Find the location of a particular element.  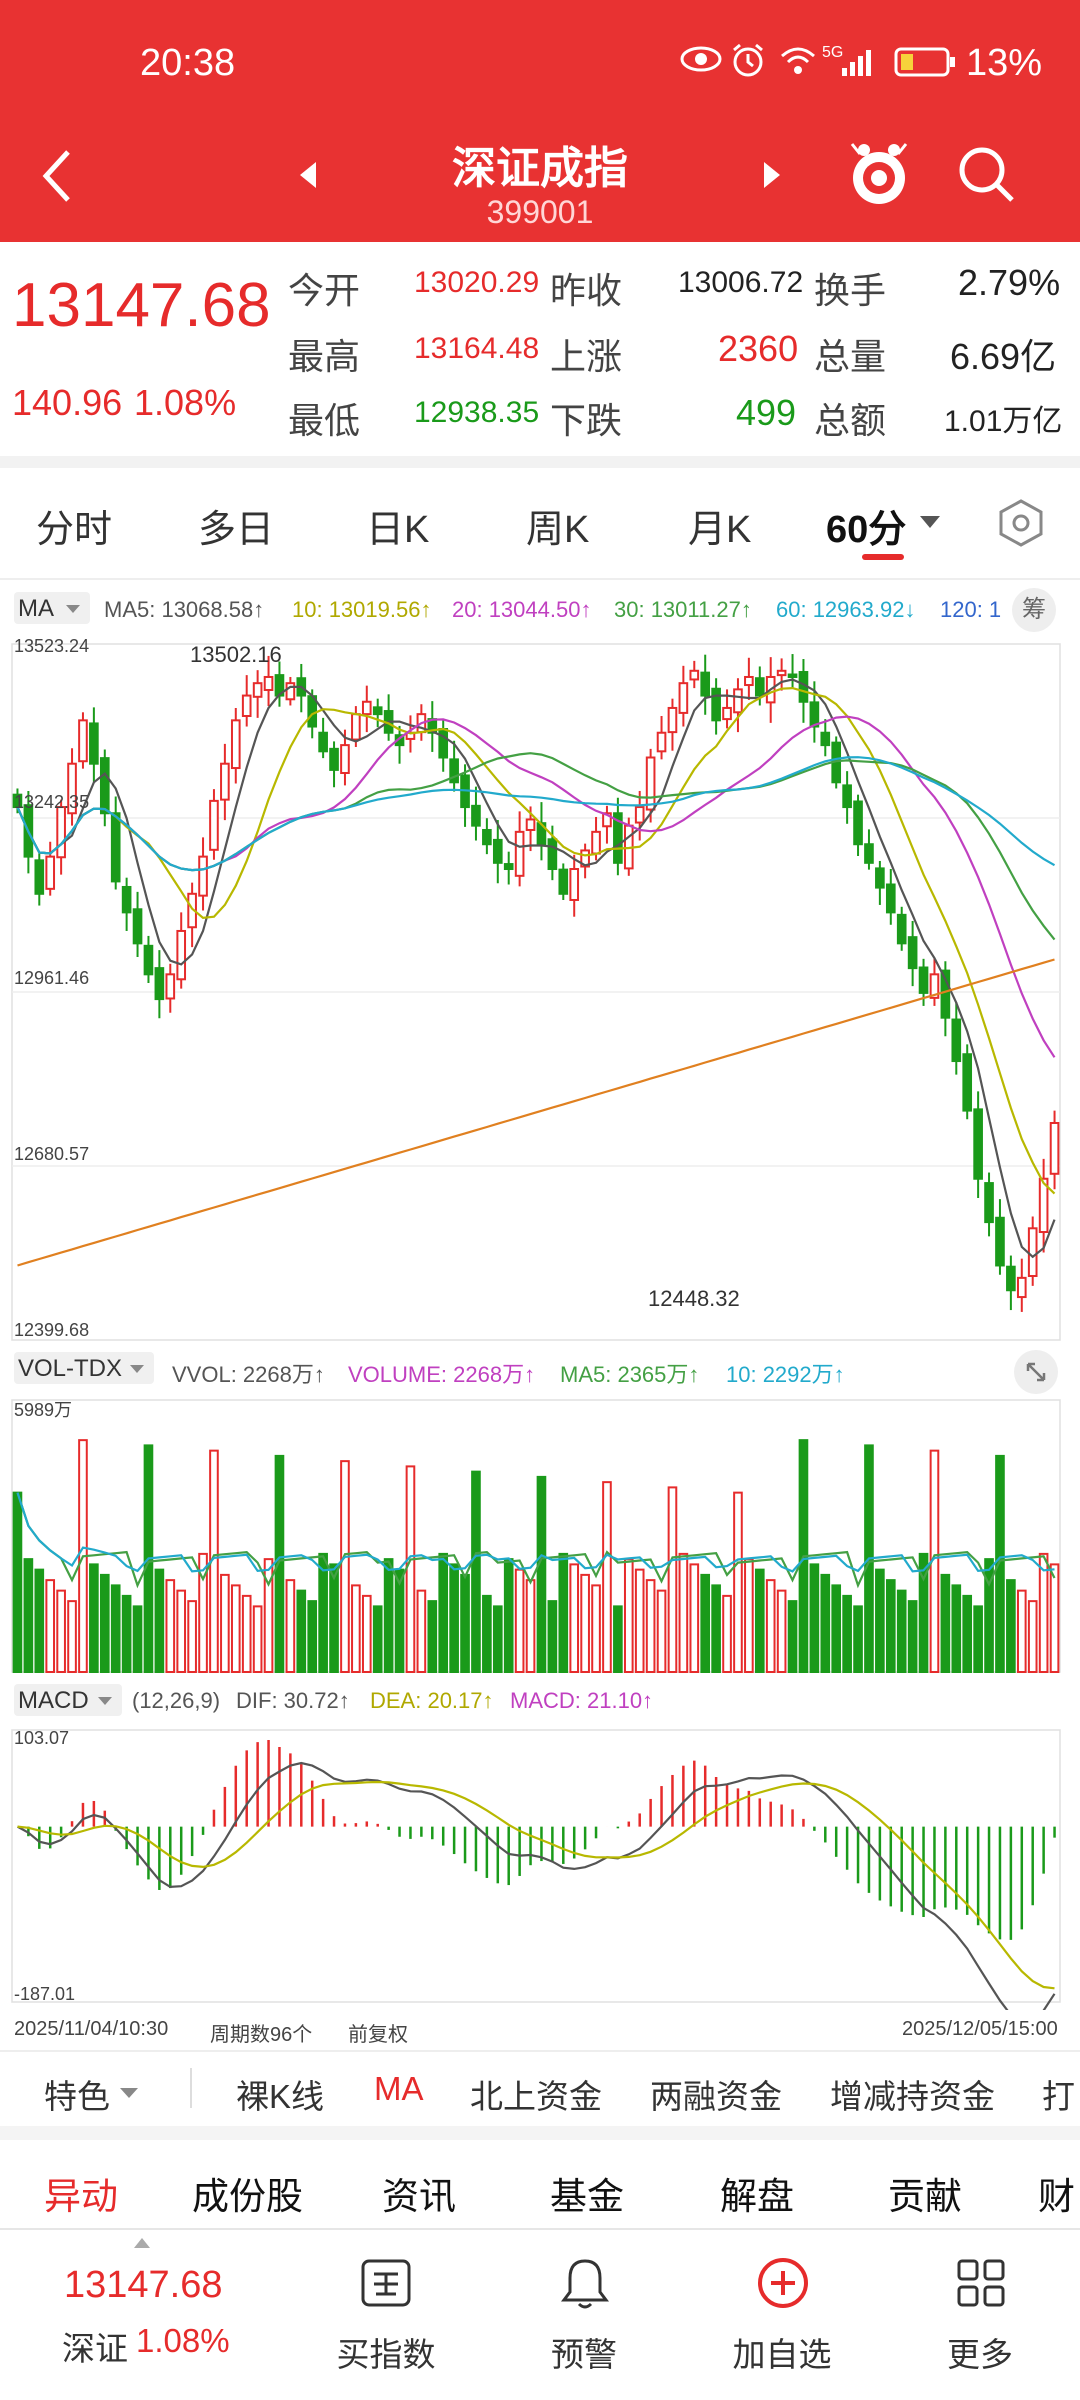

section-tab-contribution: 贡献 is located at coordinates (925, 2196).